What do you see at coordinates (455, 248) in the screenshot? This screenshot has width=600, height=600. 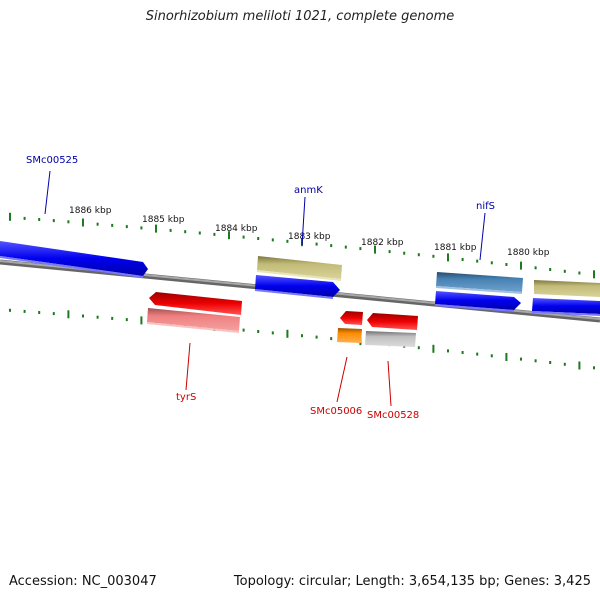 I see `scale-label-1881: 1881 kbp` at bounding box center [455, 248].